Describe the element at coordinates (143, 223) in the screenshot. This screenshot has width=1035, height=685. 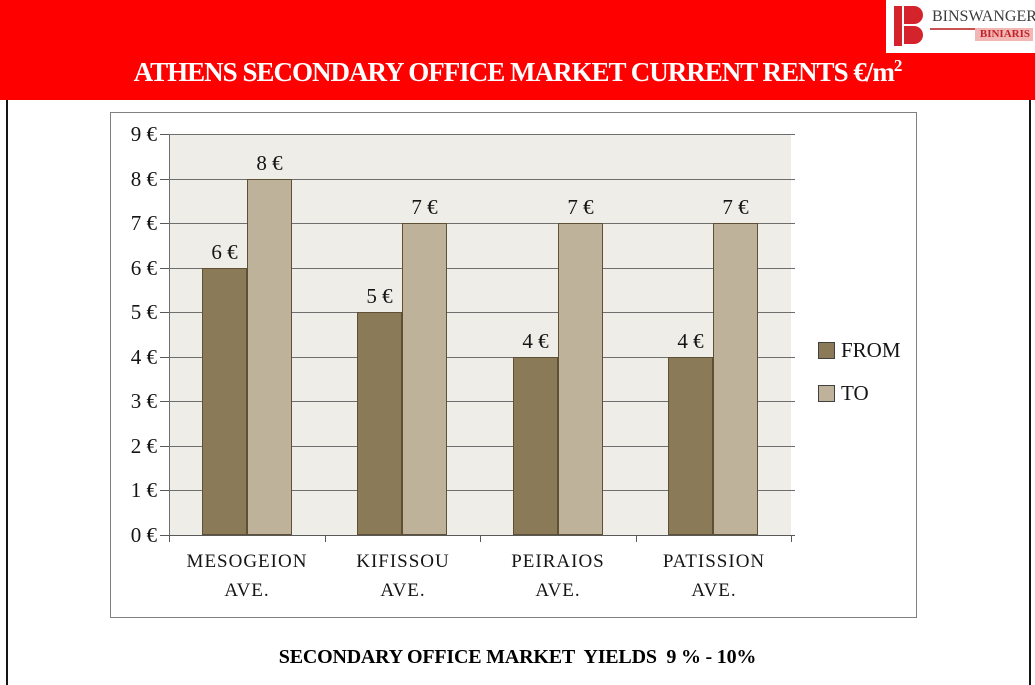
I see `y-axis-label: 7 €` at that location.